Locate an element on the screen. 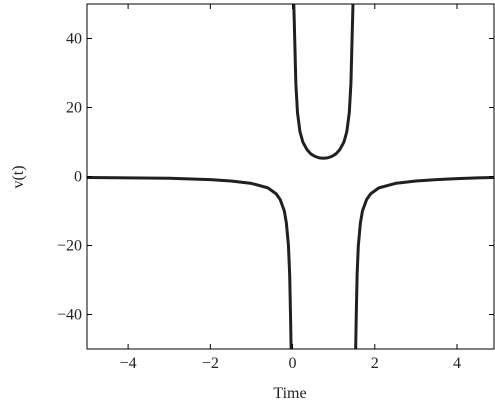 Image resolution: width=495 pixels, height=406 pixels. y-tick-label: 20 is located at coordinates (74, 108).